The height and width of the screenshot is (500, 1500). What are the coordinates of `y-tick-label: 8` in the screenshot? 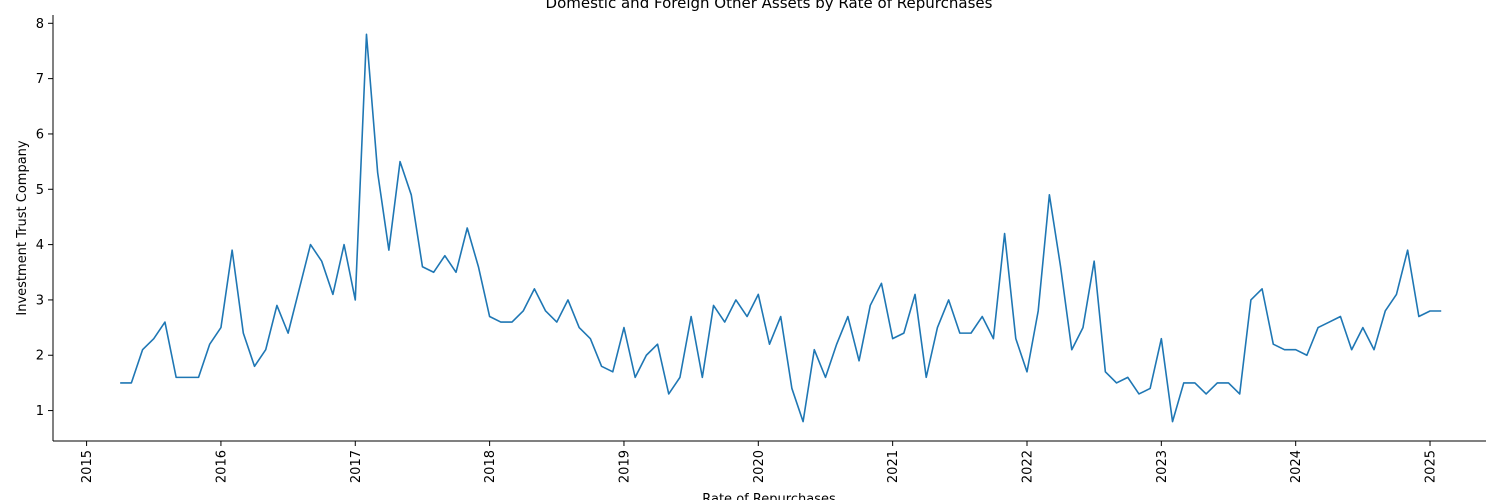 It's located at (40, 24).